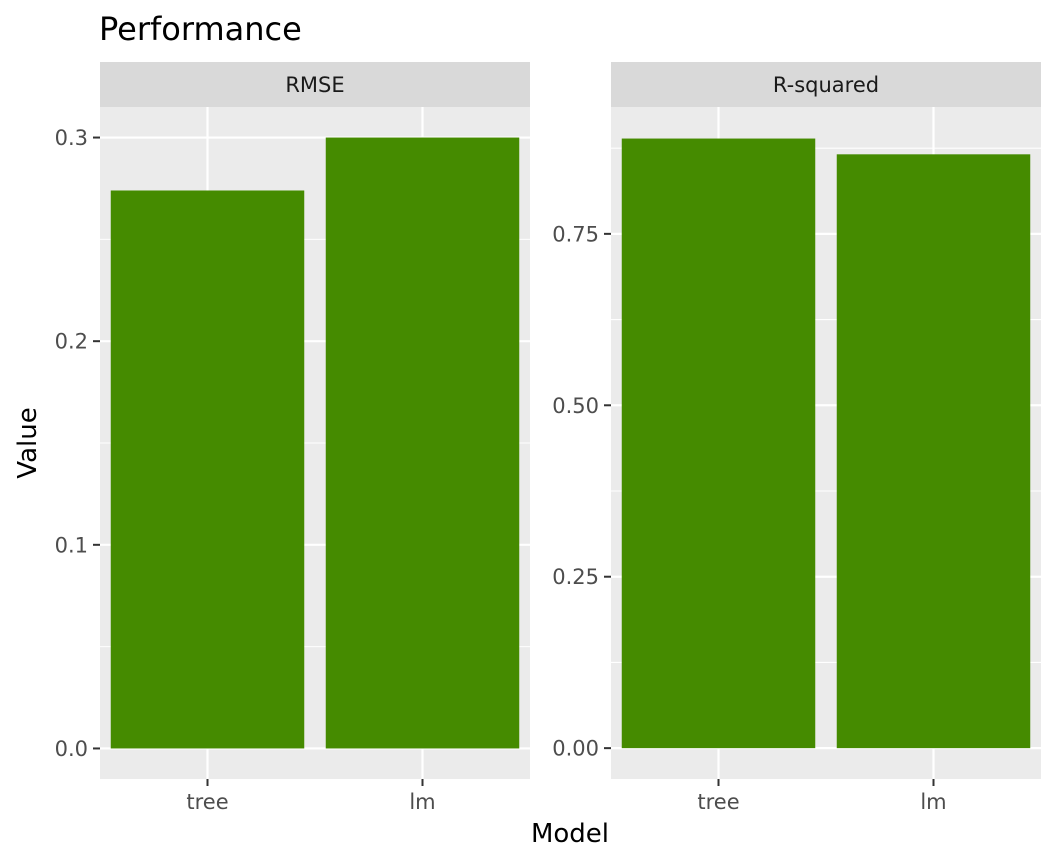 The height and width of the screenshot is (864, 1056). Describe the element at coordinates (575, 234) in the screenshot. I see `y-tick-label: 0.75` at that location.